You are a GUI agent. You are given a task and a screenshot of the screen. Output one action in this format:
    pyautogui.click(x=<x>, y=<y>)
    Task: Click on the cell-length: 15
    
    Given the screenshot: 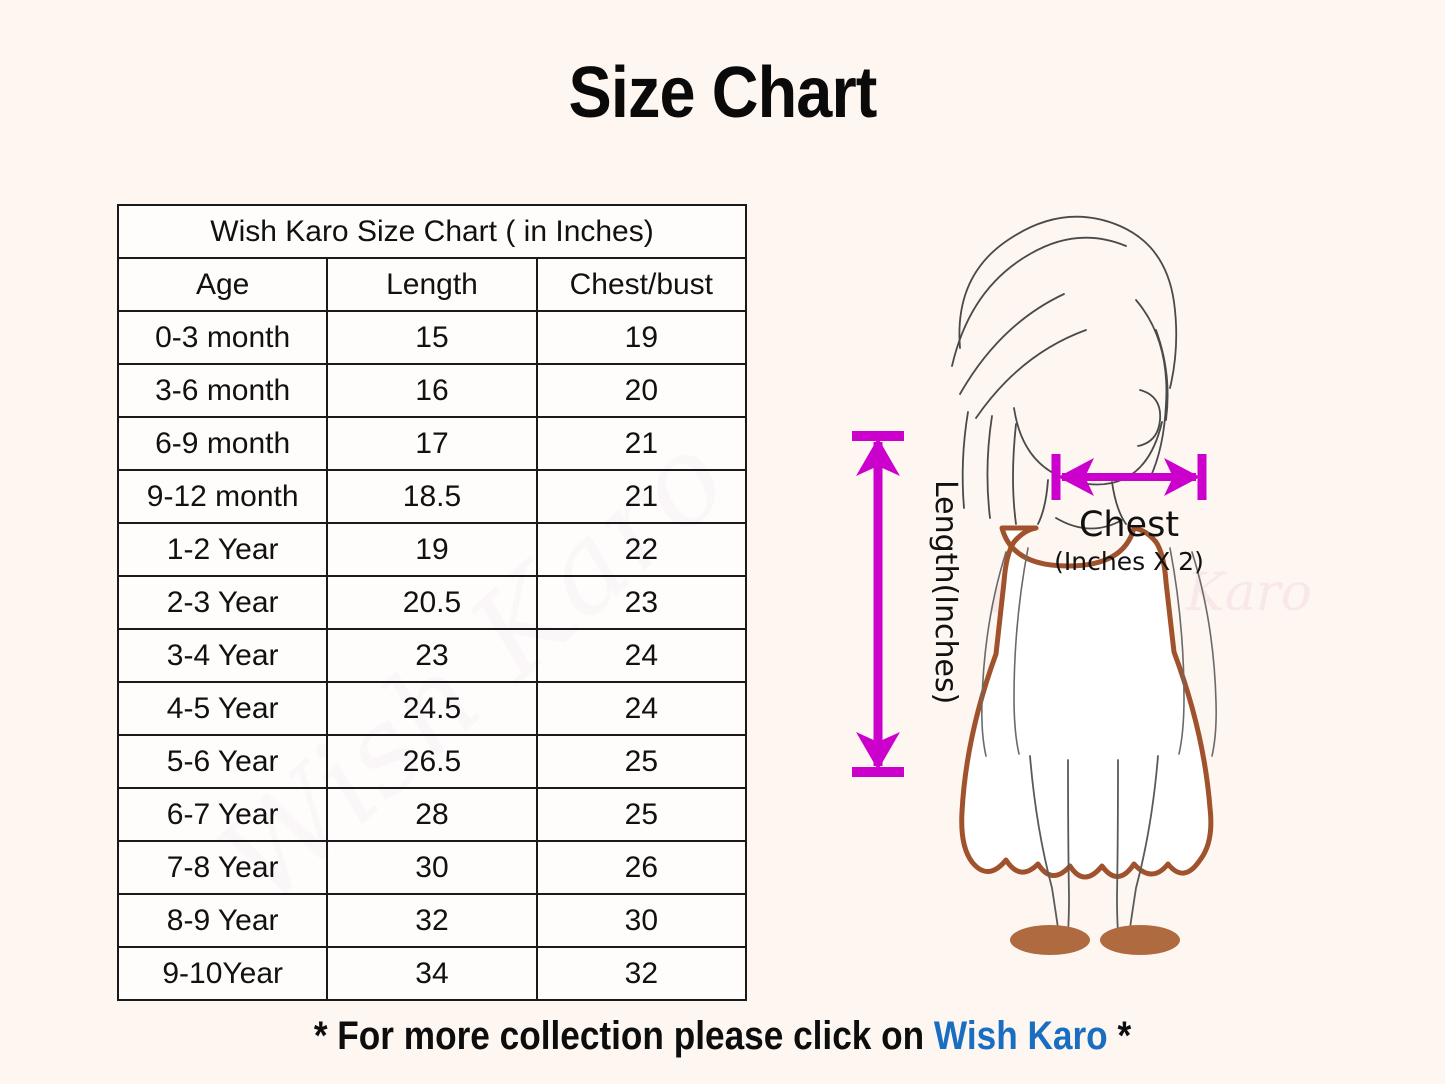 What is the action you would take?
    pyautogui.click(x=432, y=337)
    